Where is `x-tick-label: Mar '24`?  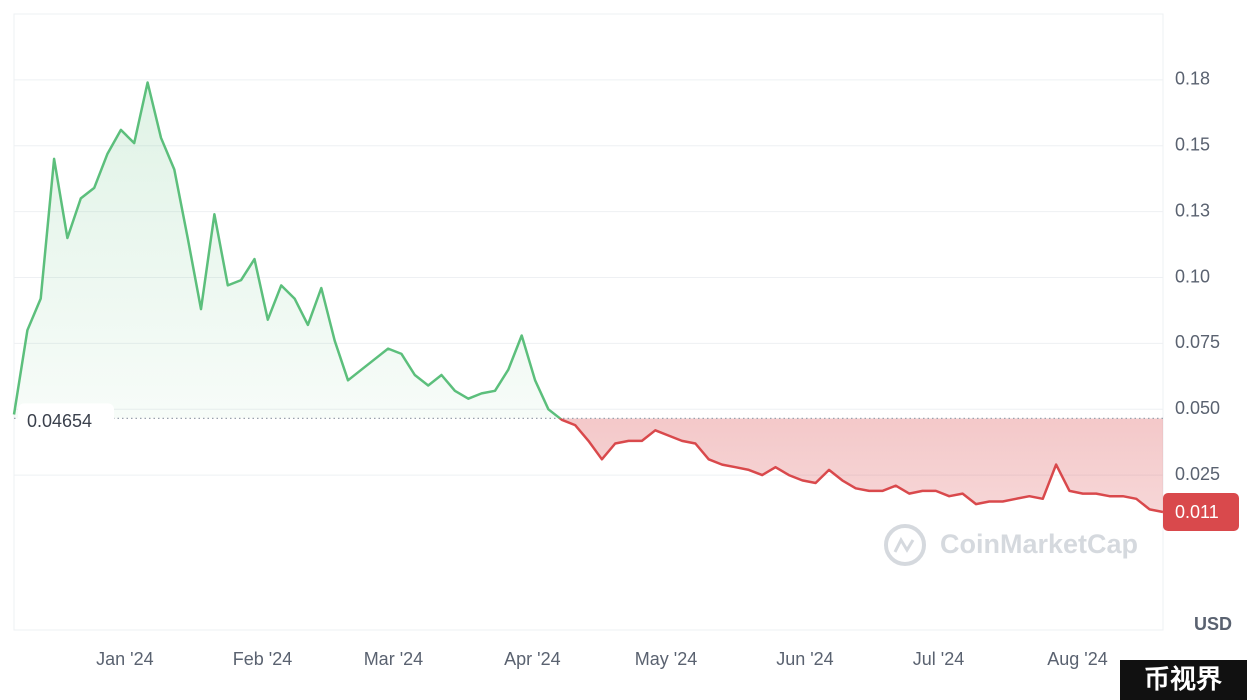
x-tick-label: Mar '24 is located at coordinates (393, 659).